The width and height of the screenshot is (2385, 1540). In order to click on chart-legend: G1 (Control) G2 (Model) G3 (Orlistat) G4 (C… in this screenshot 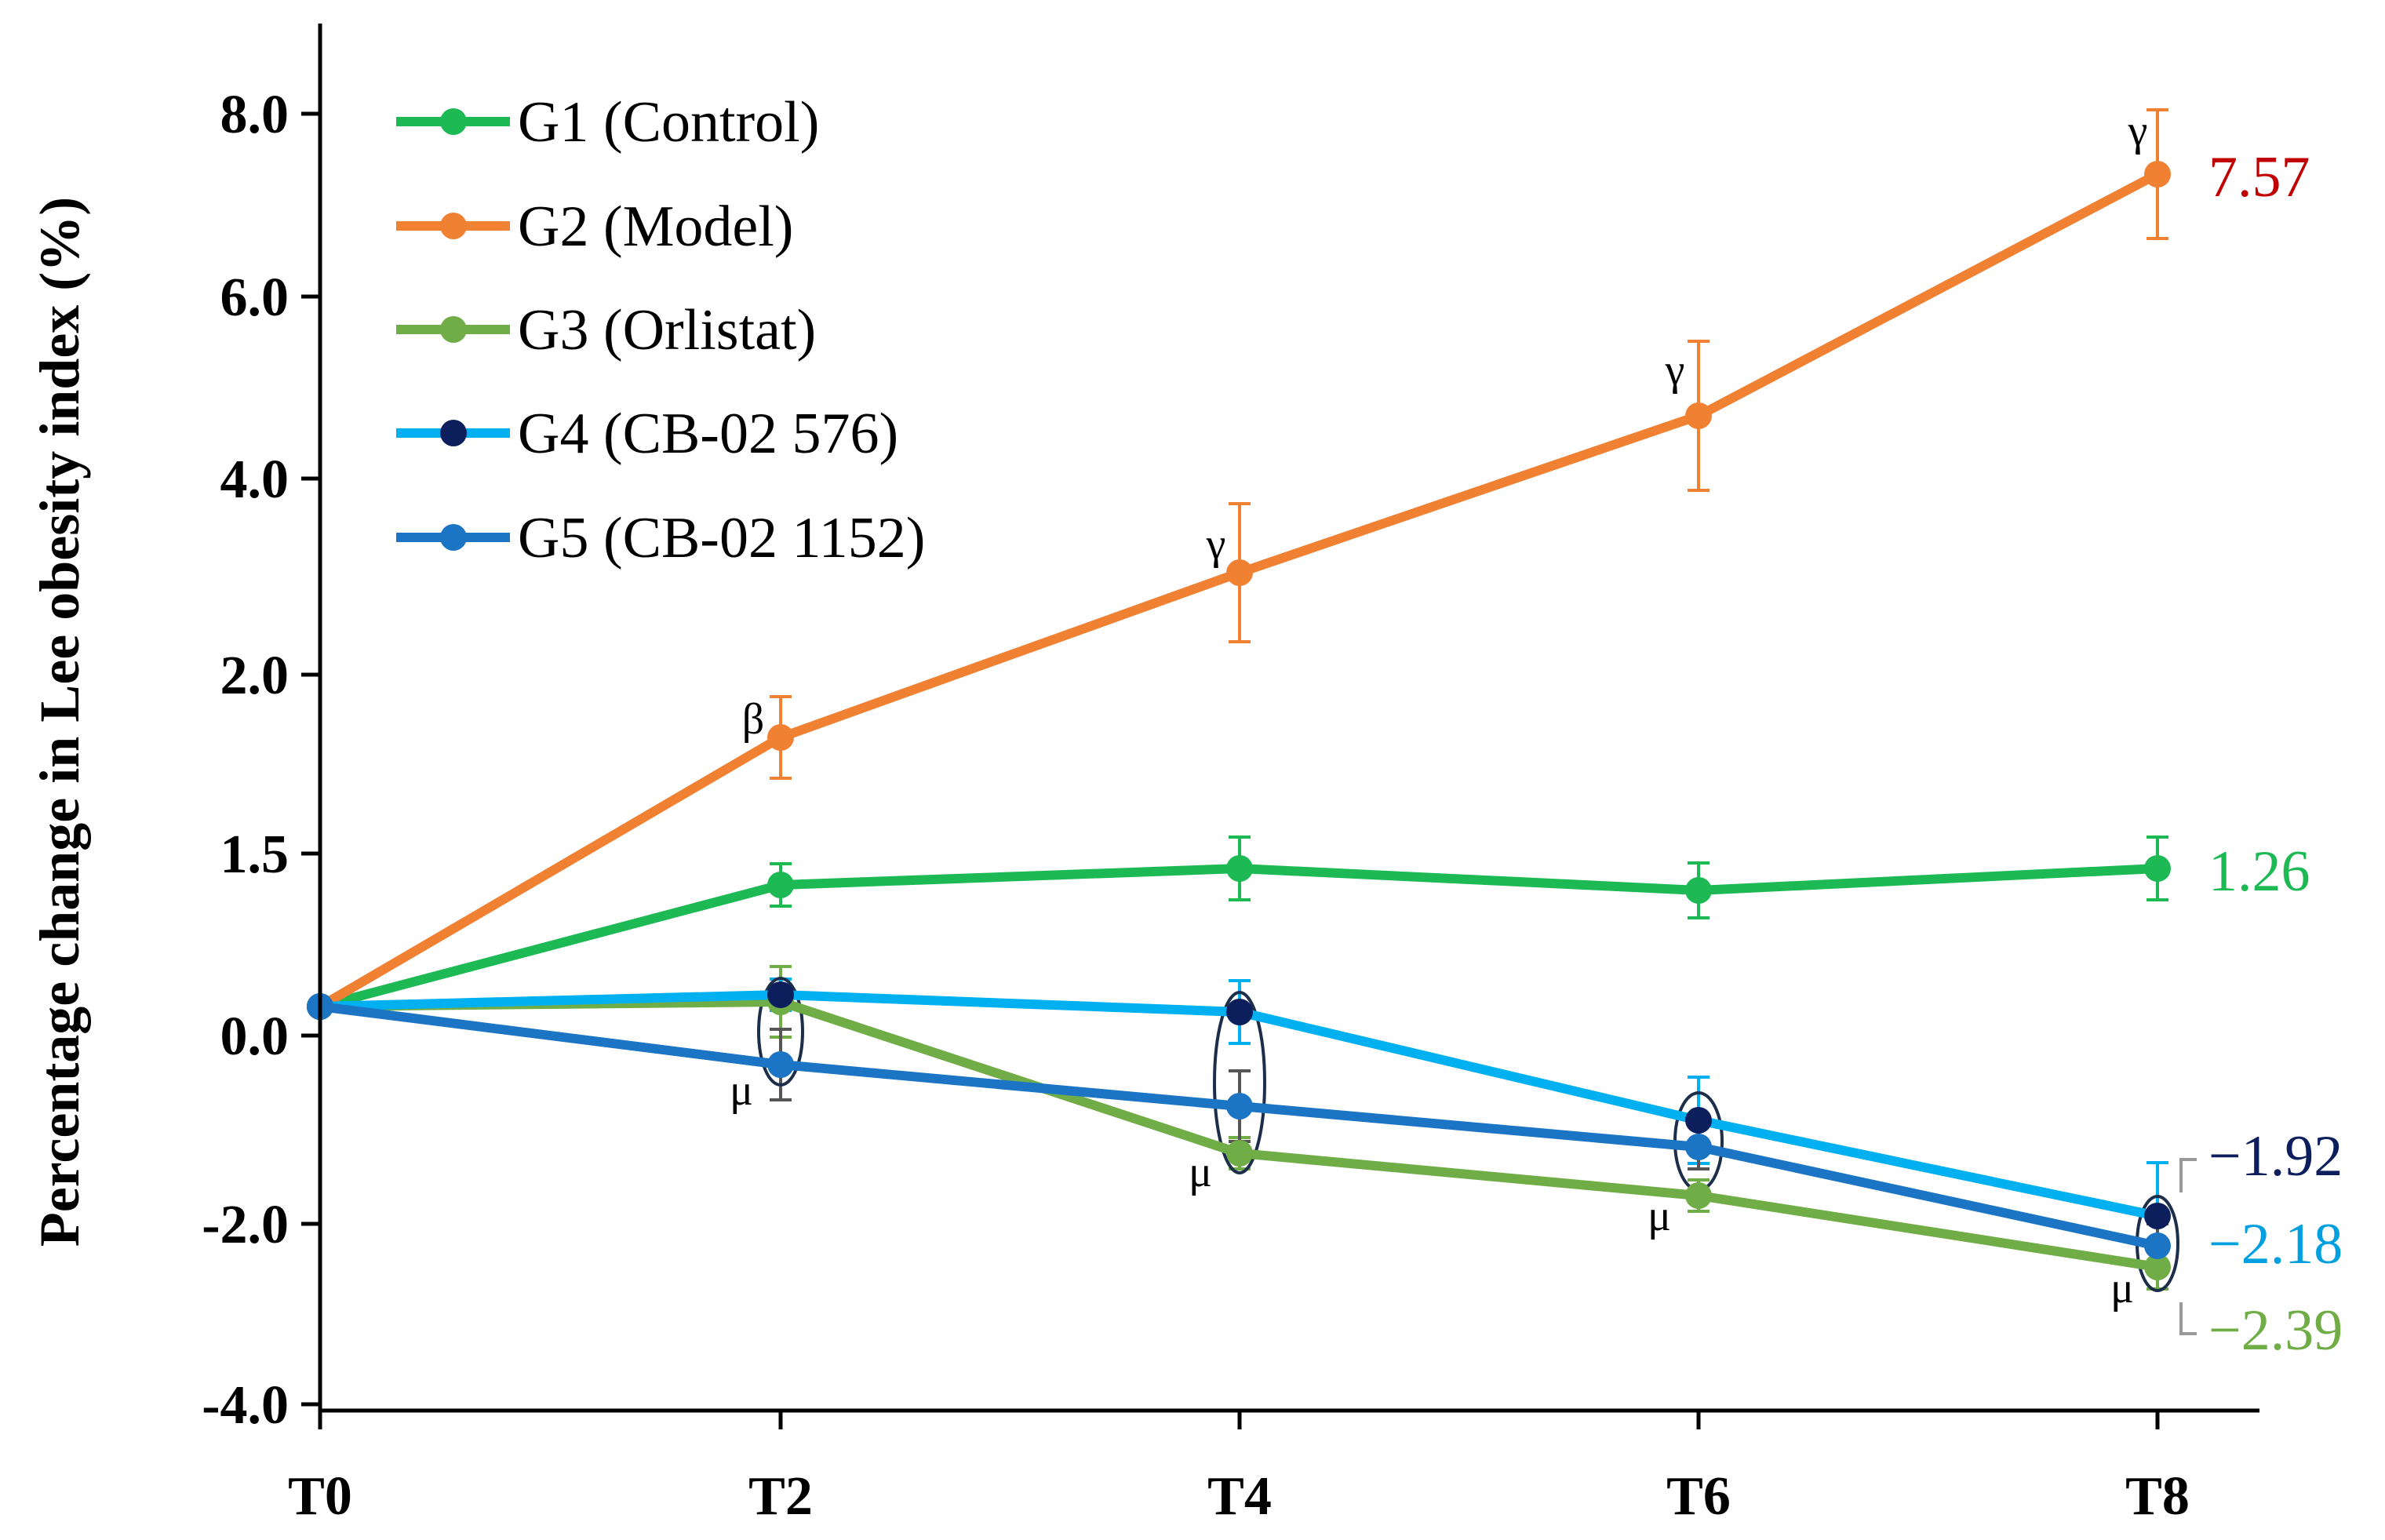, I will do `click(660, 330)`.